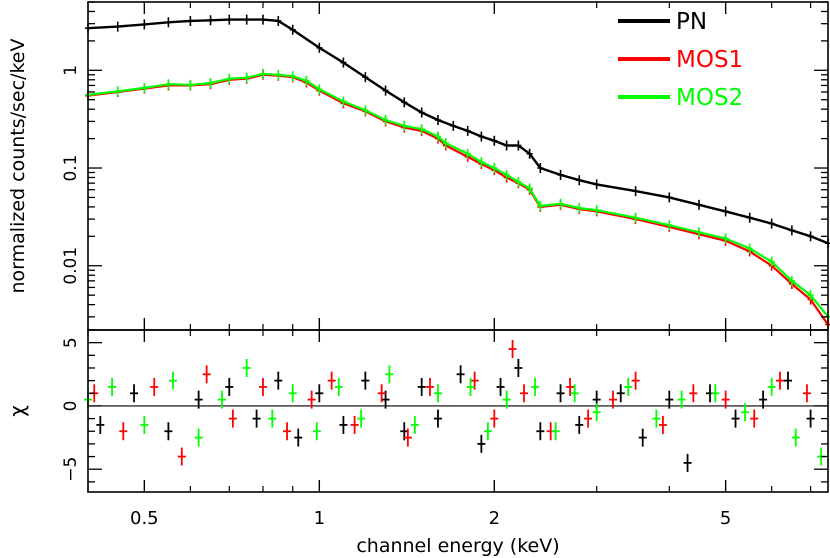 The height and width of the screenshot is (558, 830). Describe the element at coordinates (494, 518) in the screenshot. I see `x-tick-label: 2` at that location.